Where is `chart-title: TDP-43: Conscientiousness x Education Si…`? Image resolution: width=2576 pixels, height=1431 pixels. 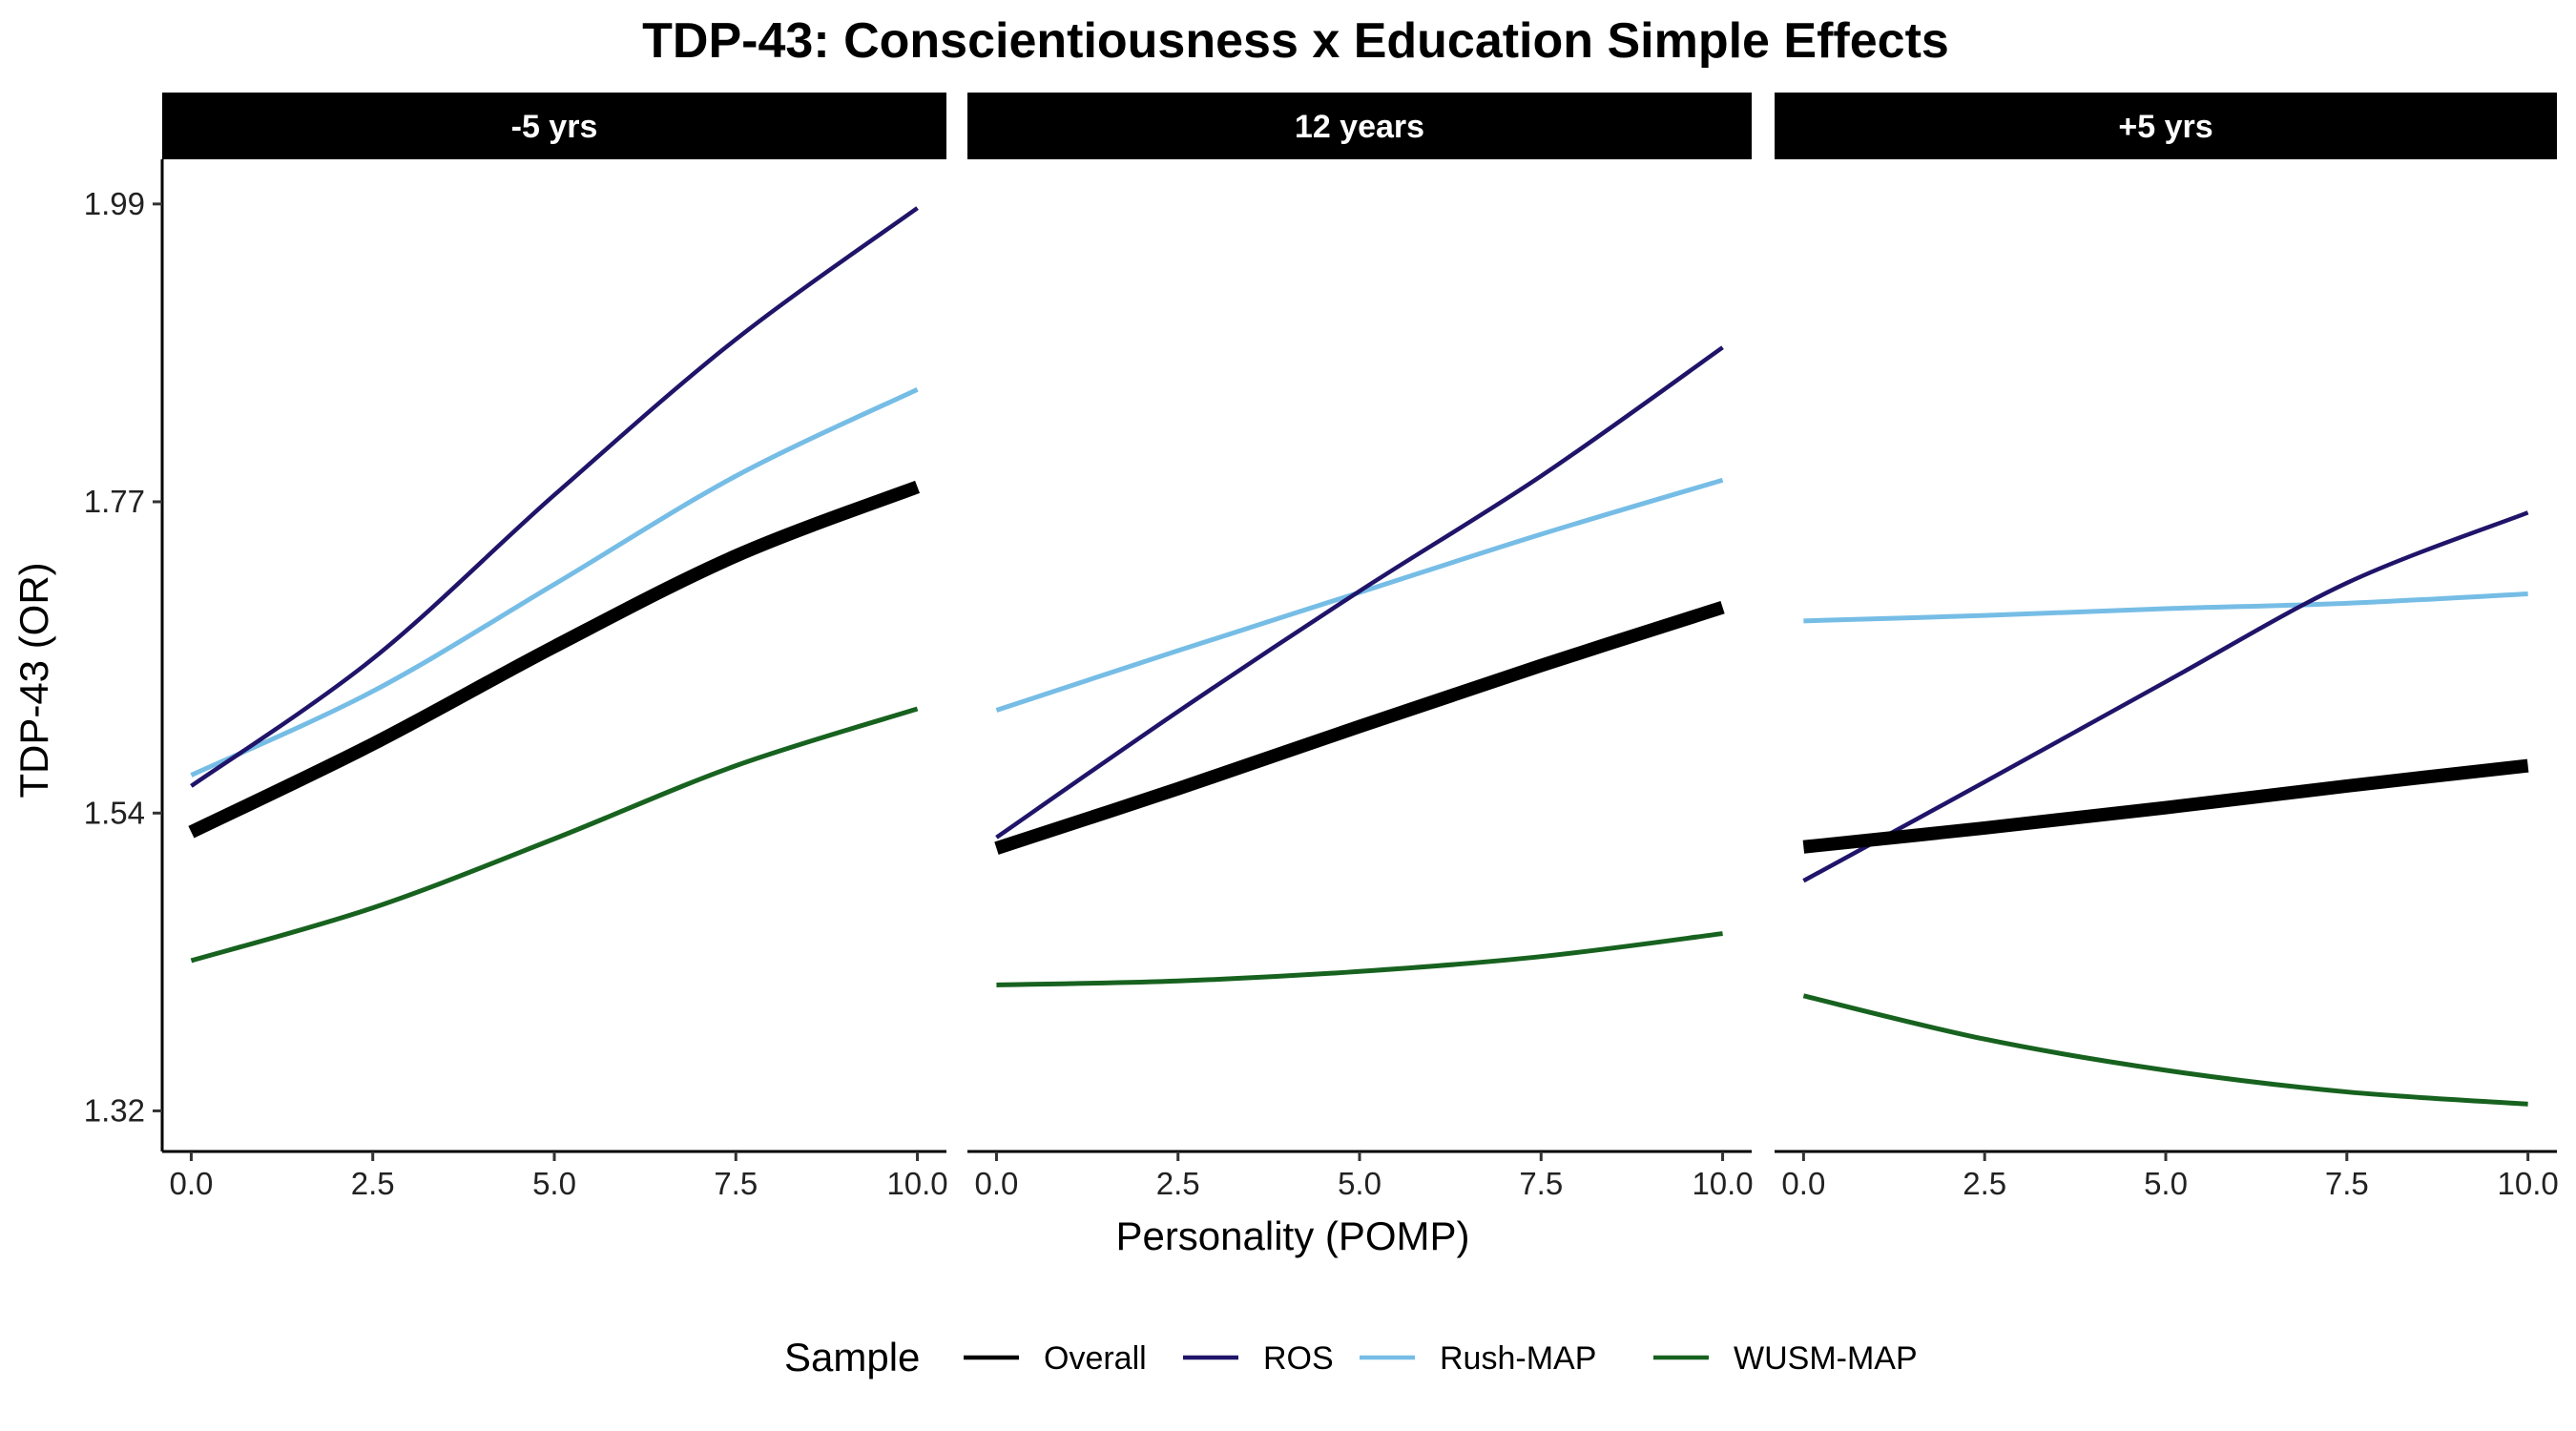 chart-title: TDP-43: Conscientiousness x Education Si… is located at coordinates (1295, 41).